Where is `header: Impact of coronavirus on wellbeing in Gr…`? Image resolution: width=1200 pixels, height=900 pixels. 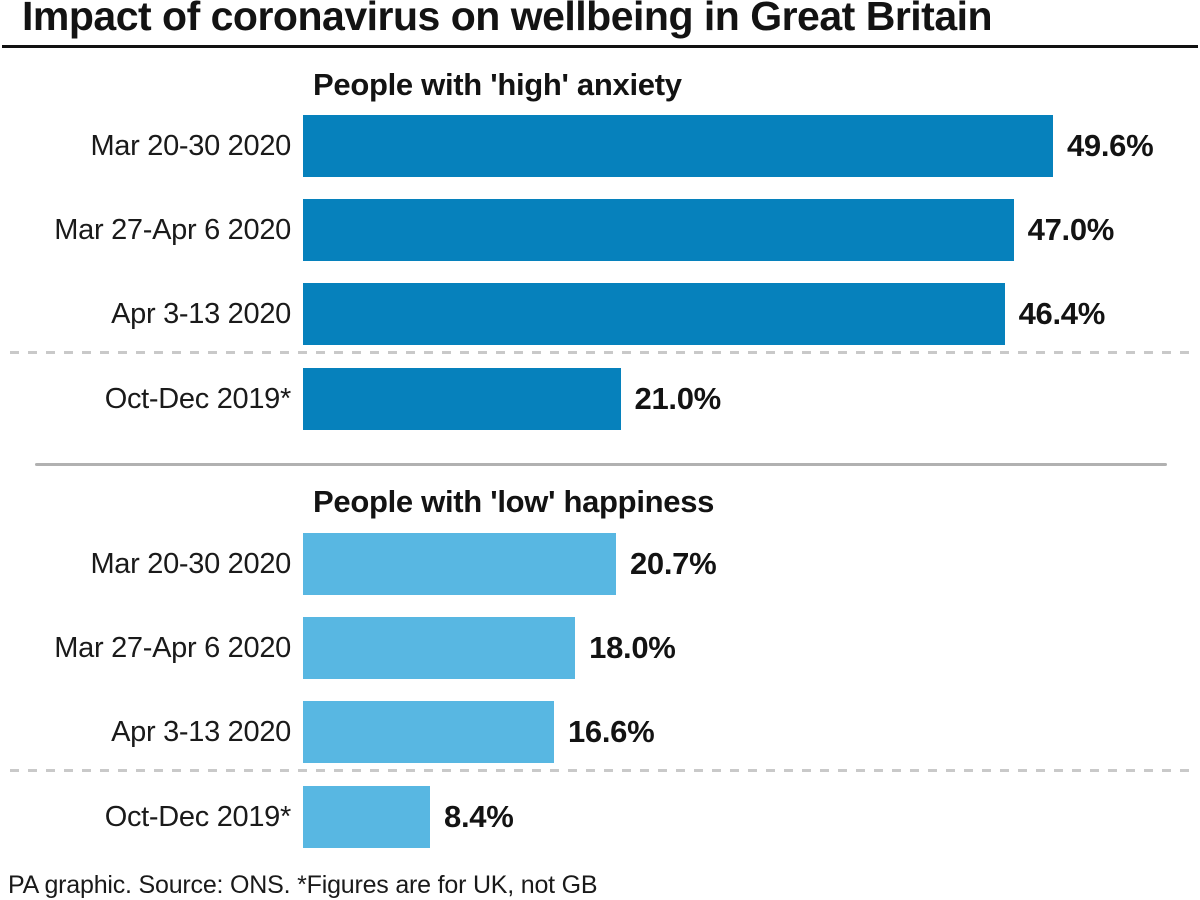 header: Impact of coronavirus on wellbeing in Gr… is located at coordinates (600, 24).